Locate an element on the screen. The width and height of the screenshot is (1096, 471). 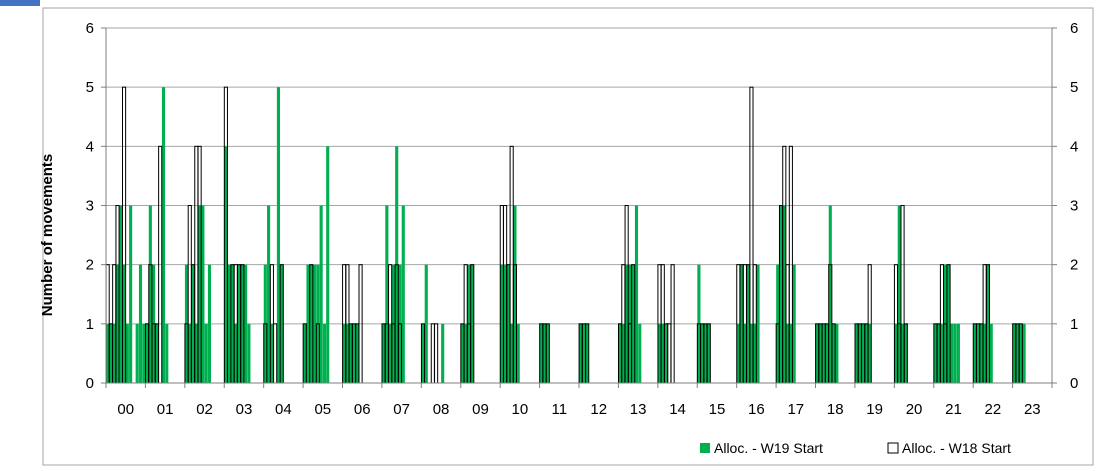
x-tick-label-17: 17 is located at coordinates (795, 409).